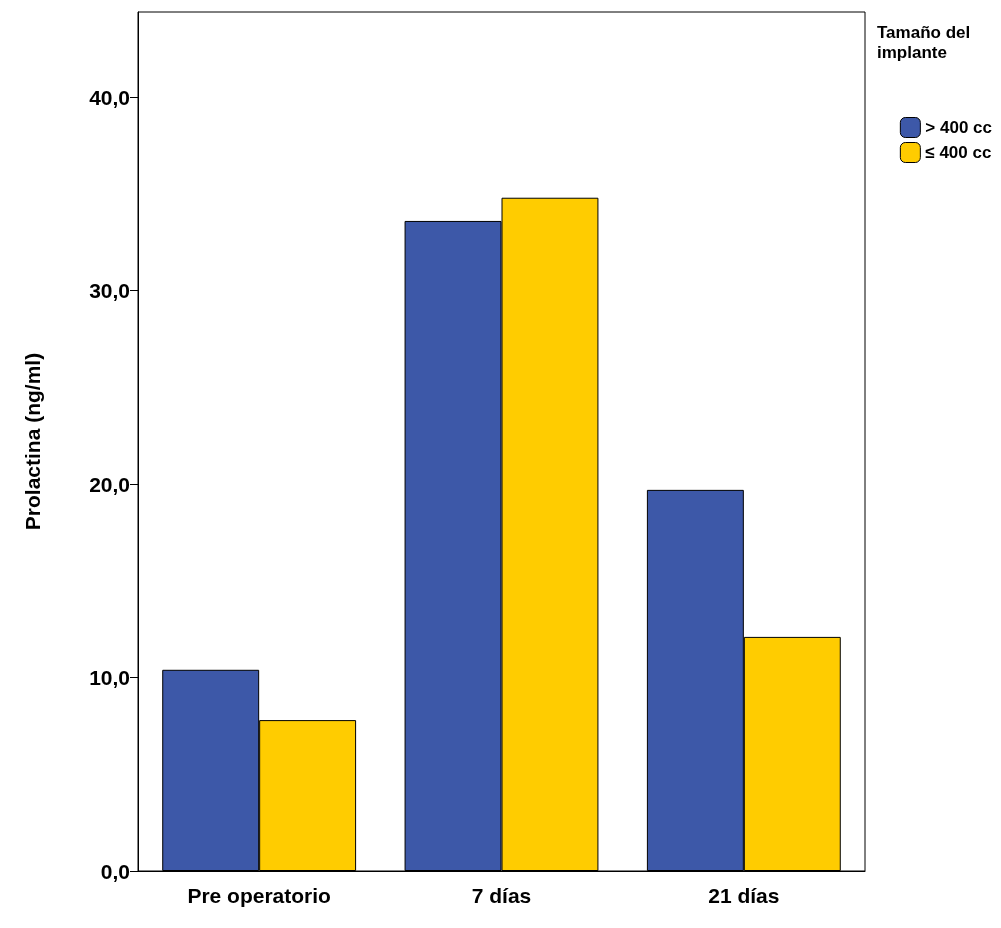 Image resolution: width=1001 pixels, height=928 pixels. What do you see at coordinates (959, 127) in the screenshot?
I see `legend-label: > 400 cc` at bounding box center [959, 127].